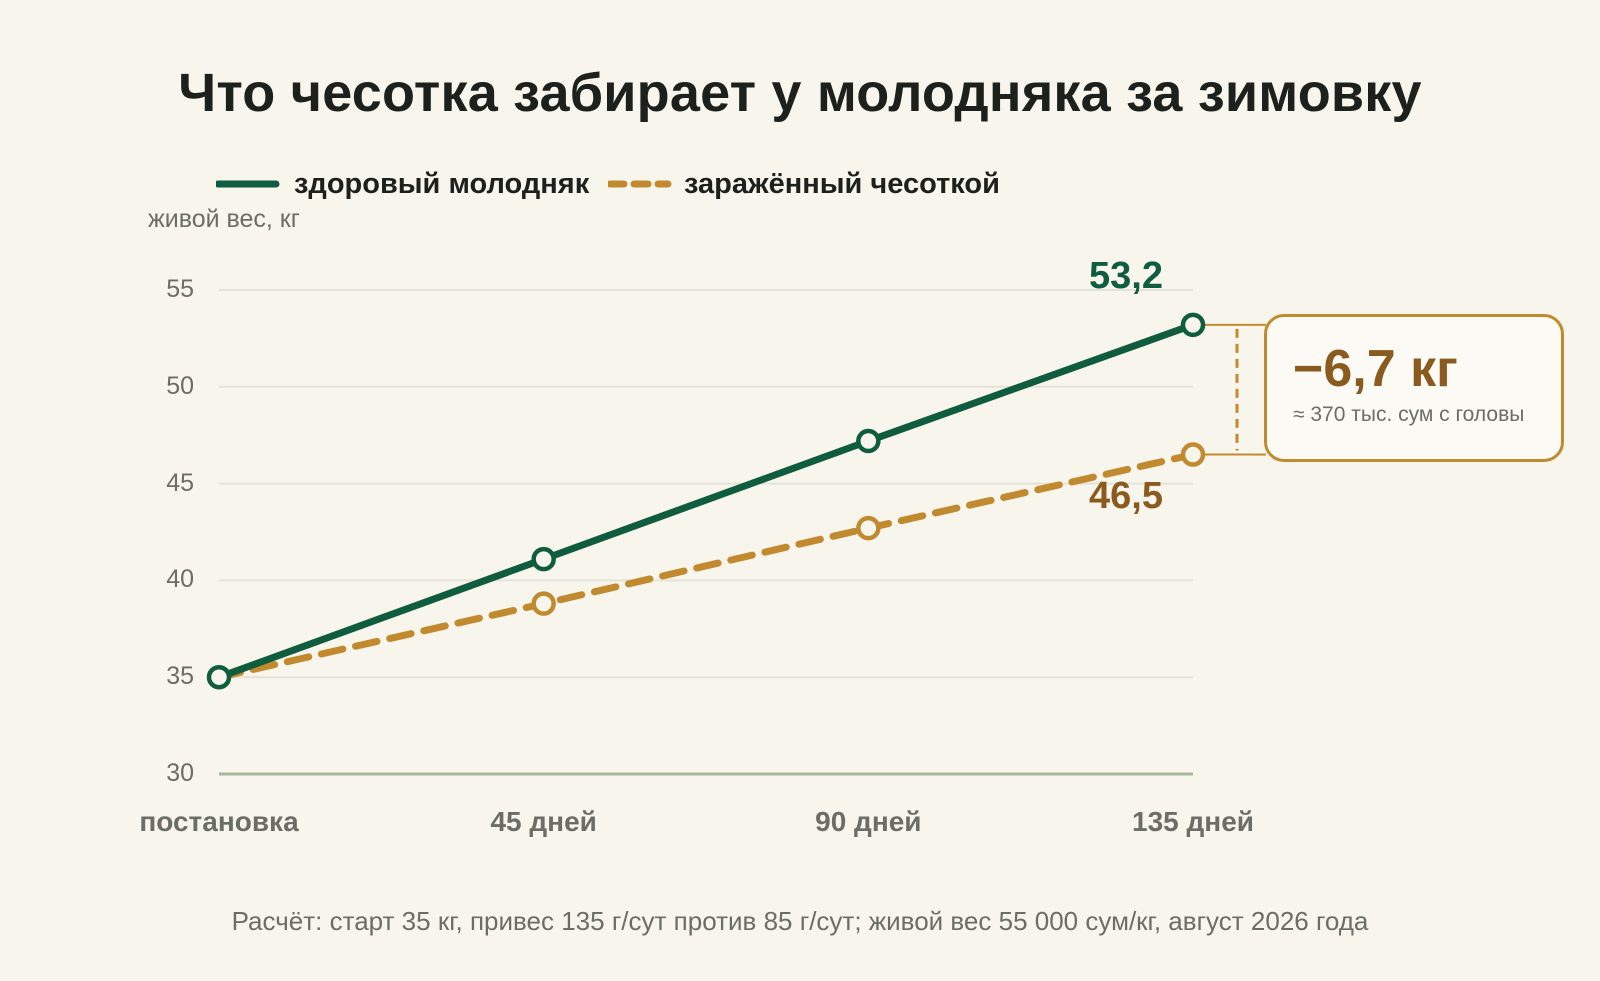  What do you see at coordinates (640, 184) in the screenshot?
I see `legend-swatch-infected` at bounding box center [640, 184].